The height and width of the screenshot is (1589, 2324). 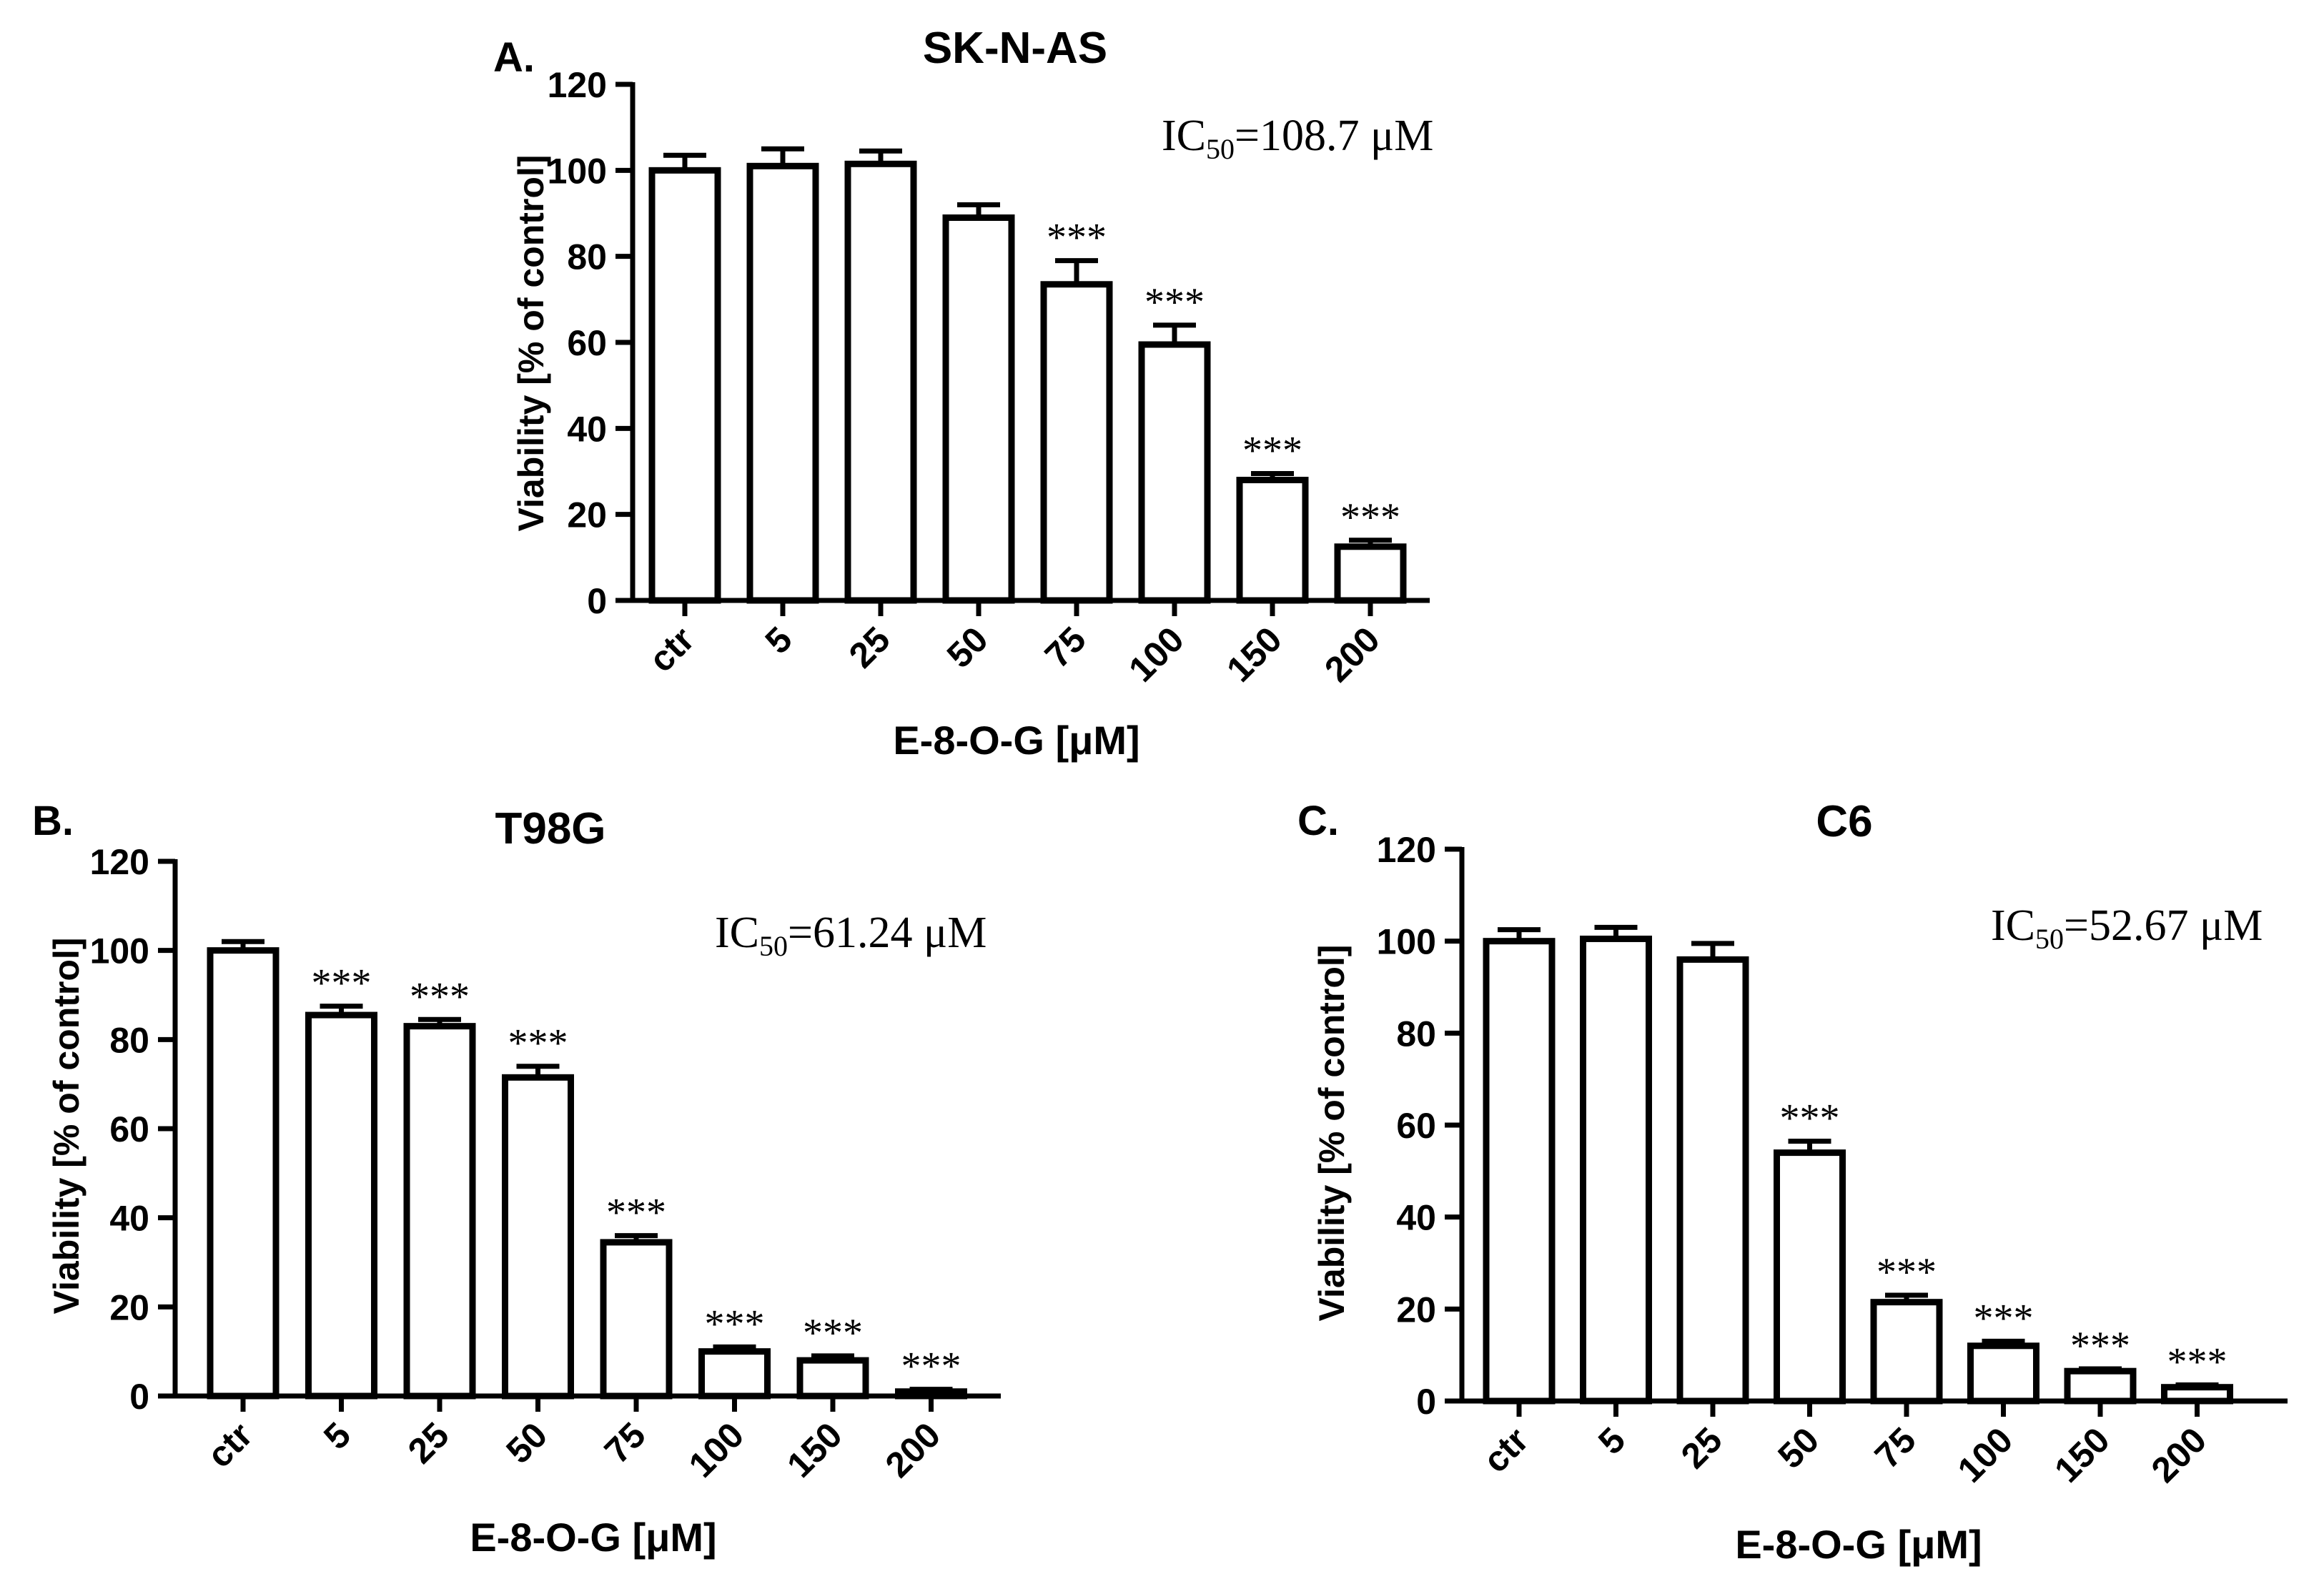 I want to click on panel-b-label: B., so click(x=53, y=821).